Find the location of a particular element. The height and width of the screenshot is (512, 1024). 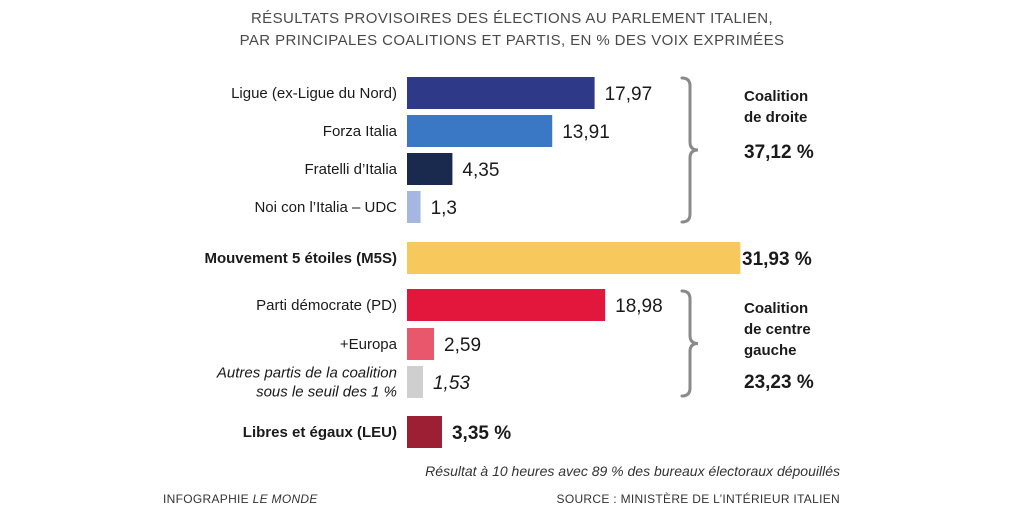

category-label: Noi con l’Italia – UDC is located at coordinates (325, 207).